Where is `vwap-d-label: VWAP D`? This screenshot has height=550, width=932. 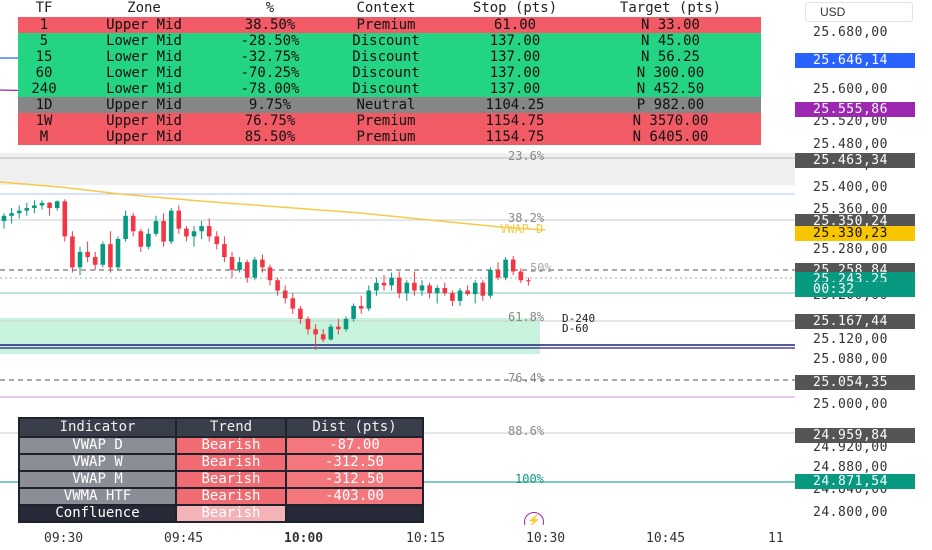 vwap-d-label: VWAP D is located at coordinates (522, 229).